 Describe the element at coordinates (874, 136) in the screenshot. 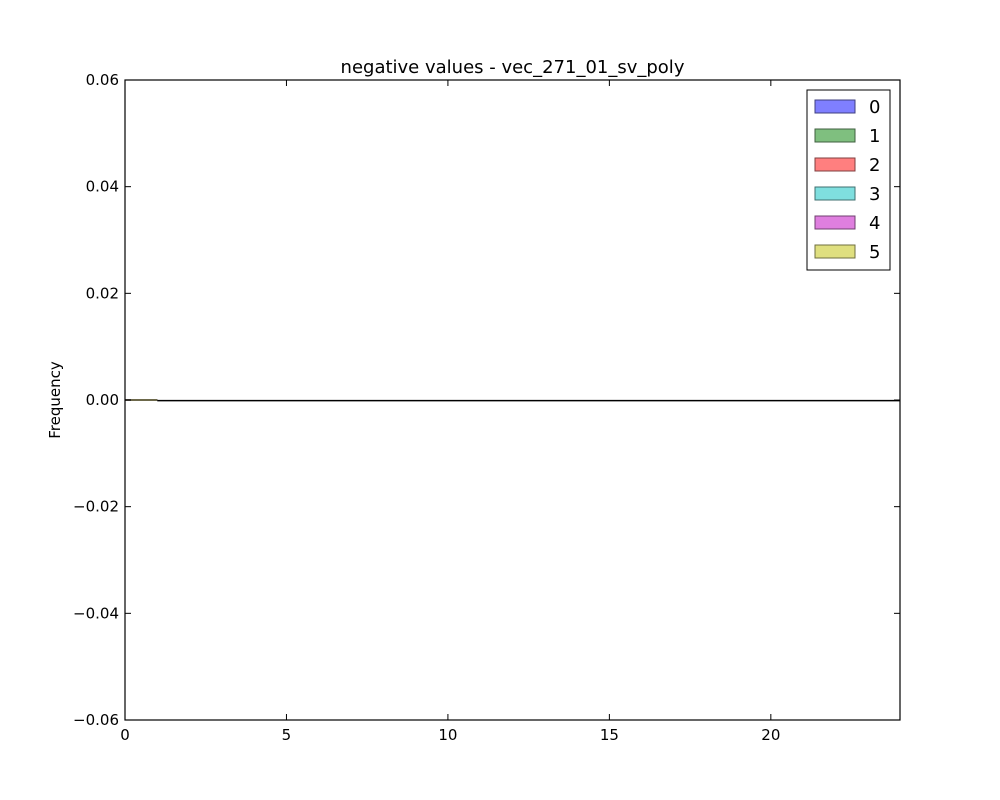

I see `legend-label-1: 1` at that location.